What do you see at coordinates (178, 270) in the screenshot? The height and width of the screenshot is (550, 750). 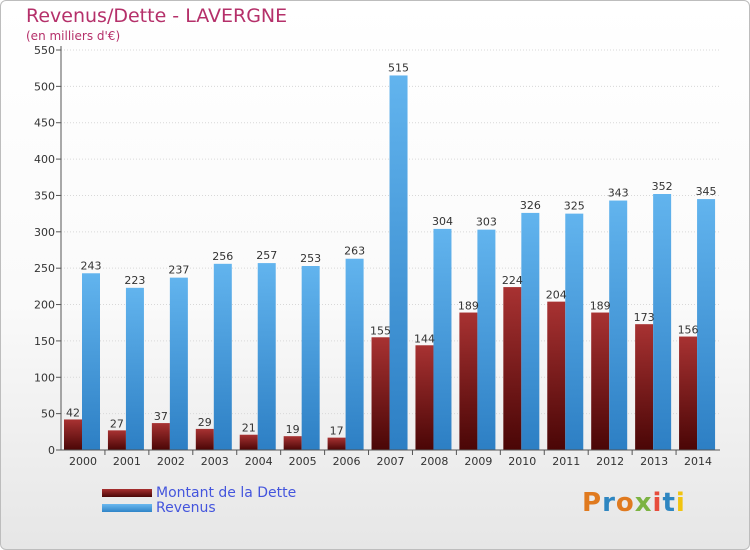 I see `data-label-revenus: 237` at bounding box center [178, 270].